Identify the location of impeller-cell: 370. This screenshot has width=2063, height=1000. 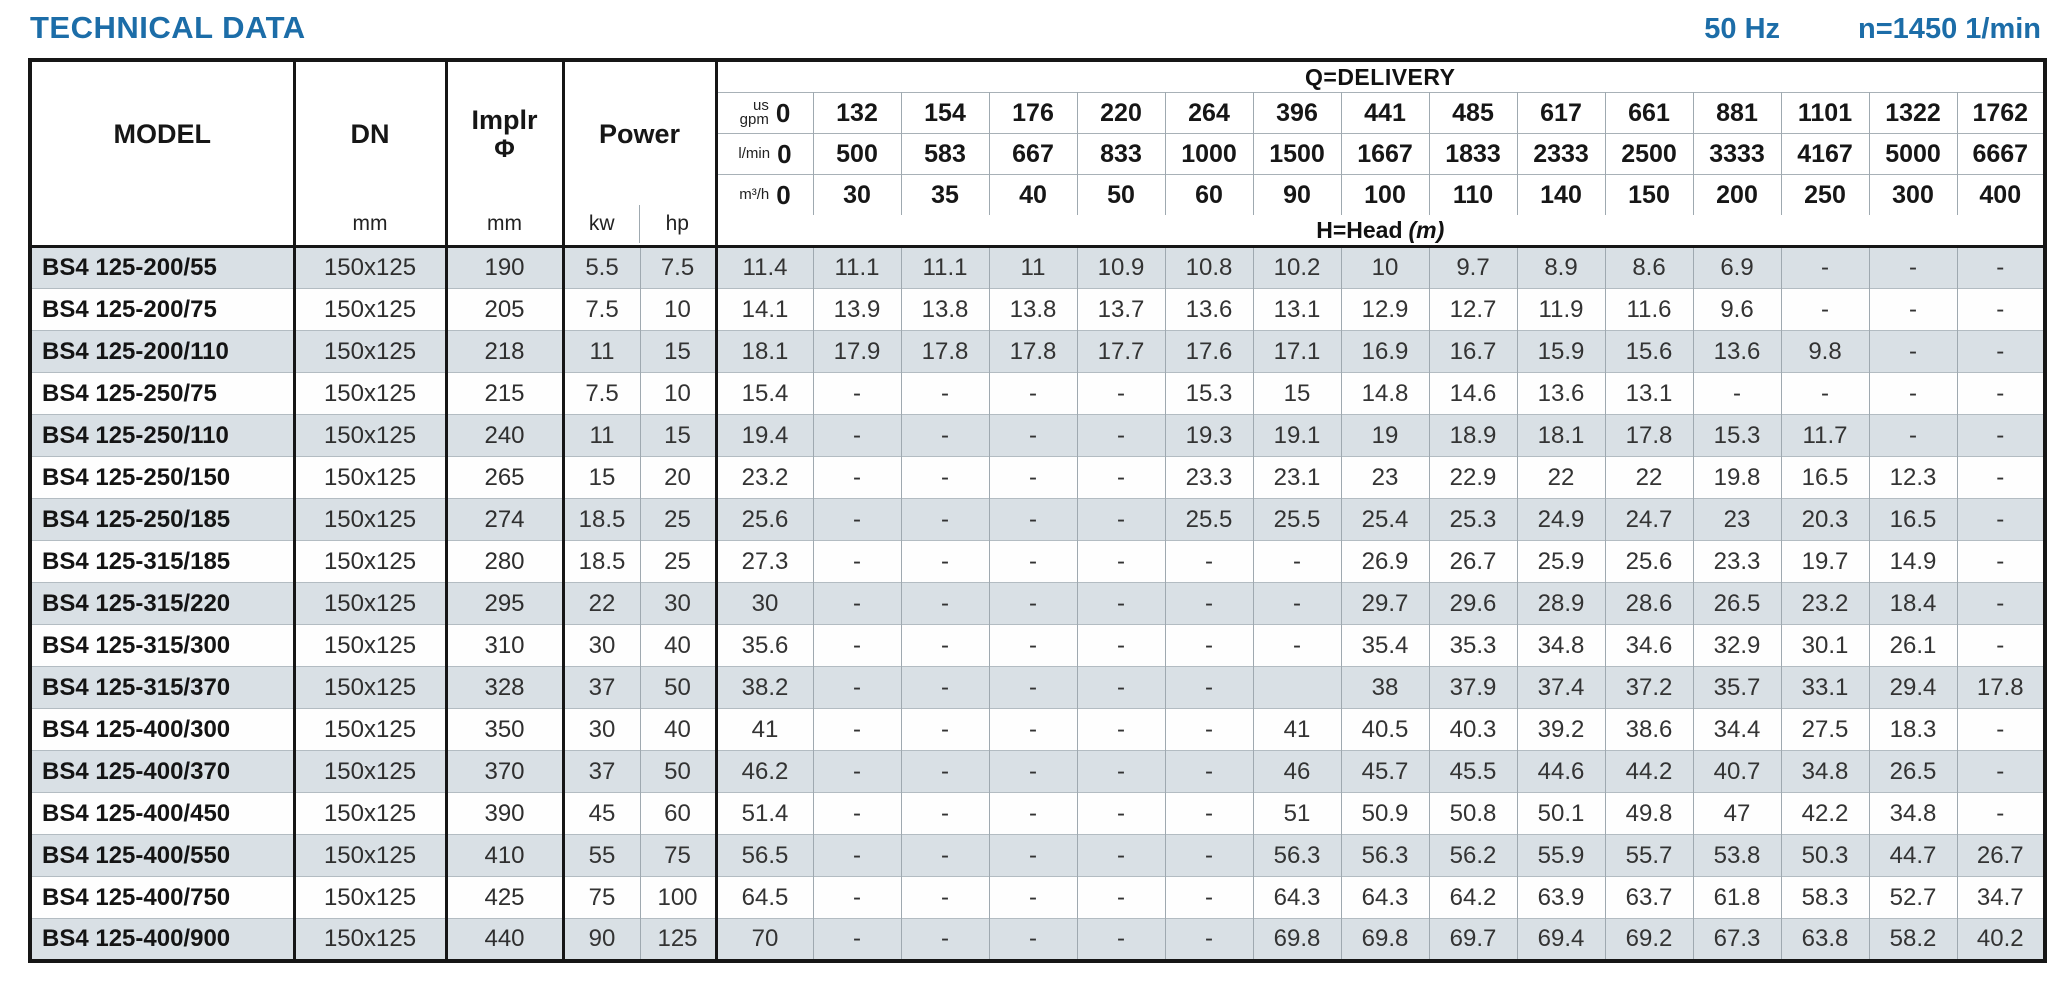
(505, 771).